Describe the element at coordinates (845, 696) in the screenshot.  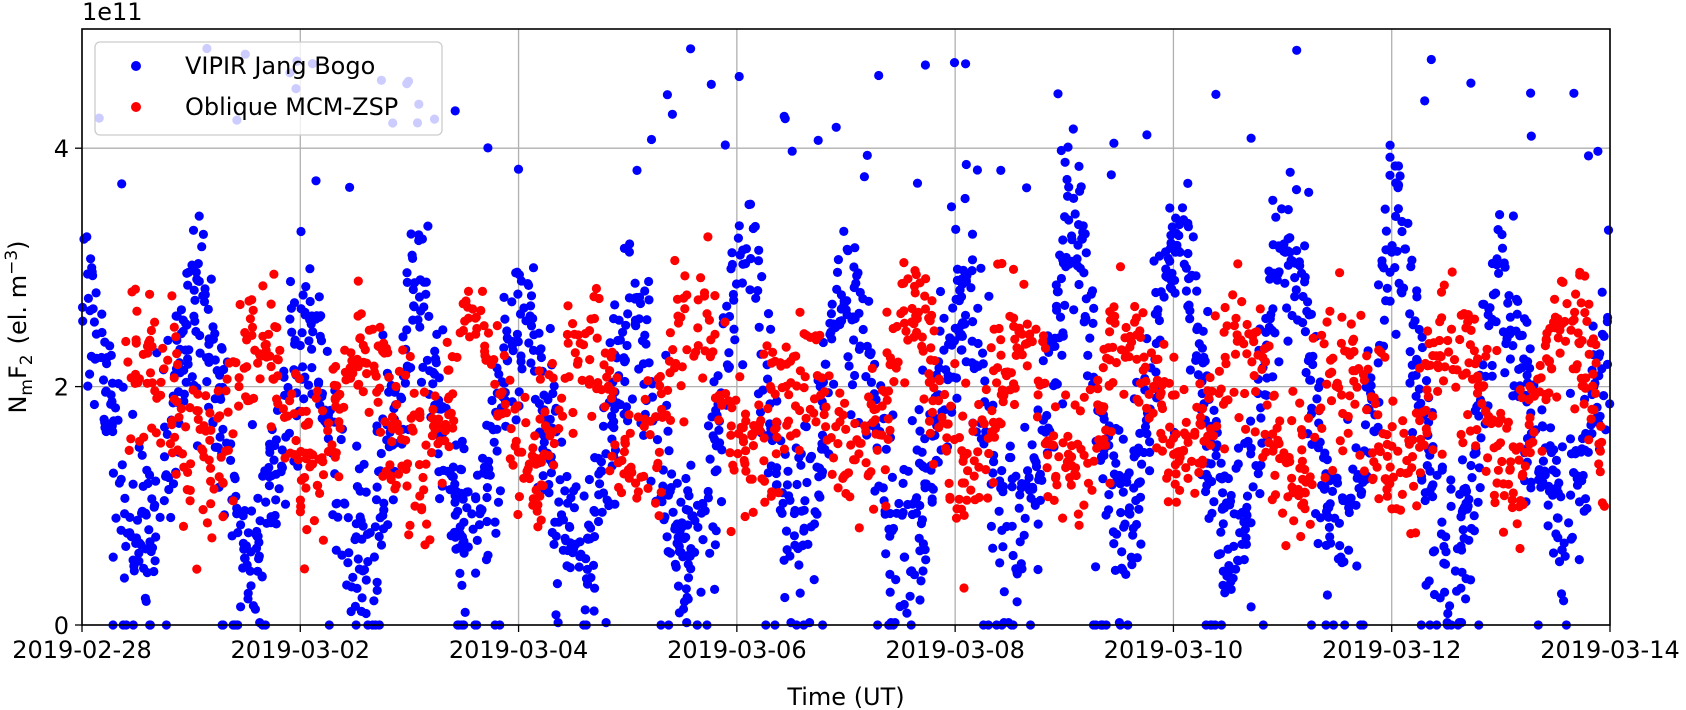
I see `x-axis-label: Time (UT)` at that location.